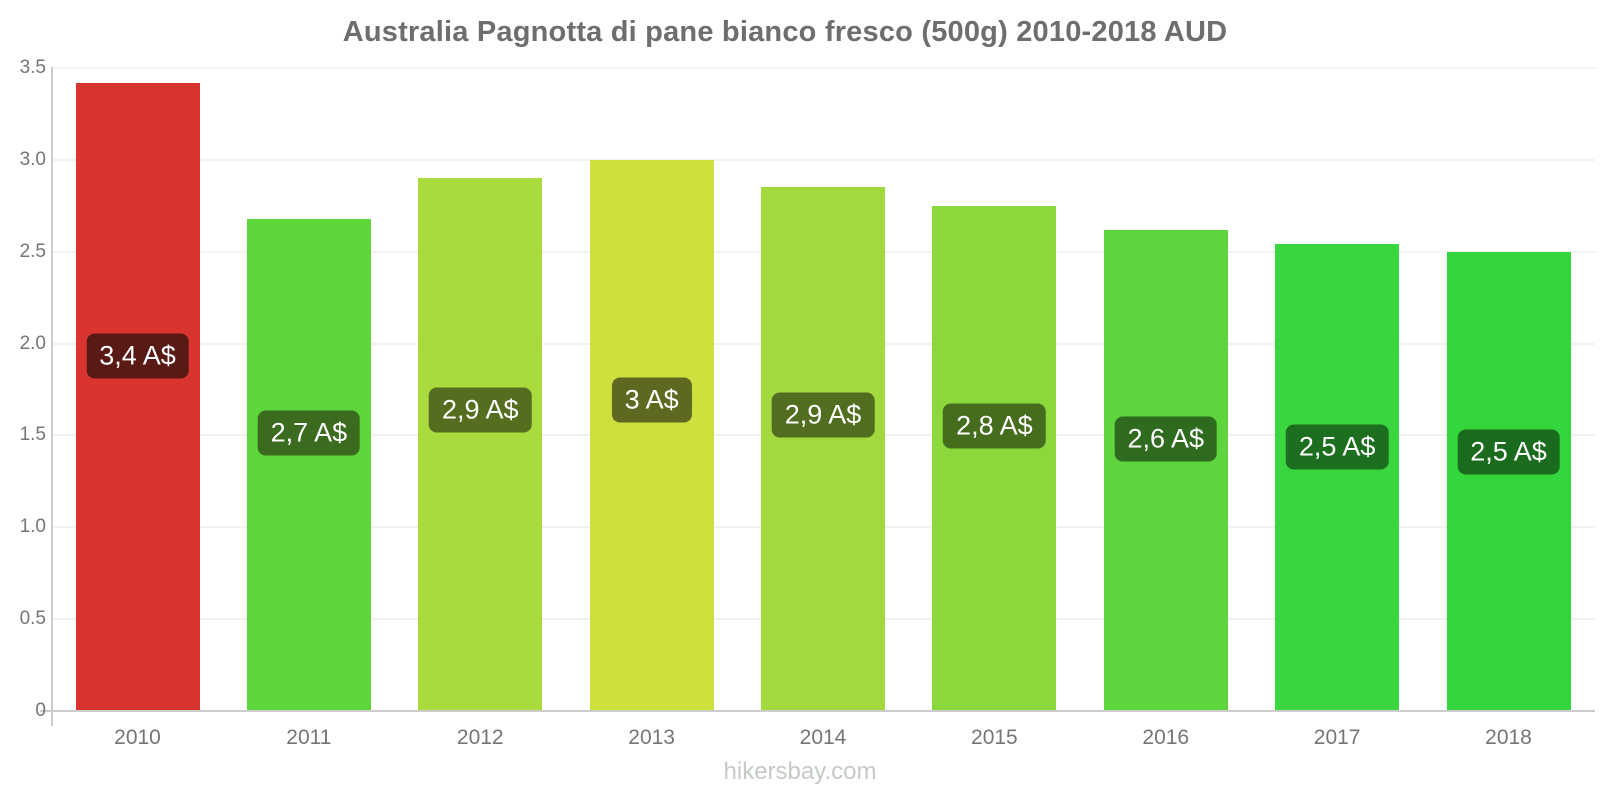  What do you see at coordinates (137, 396) in the screenshot?
I see `bar-2010: 3,4 A$` at bounding box center [137, 396].